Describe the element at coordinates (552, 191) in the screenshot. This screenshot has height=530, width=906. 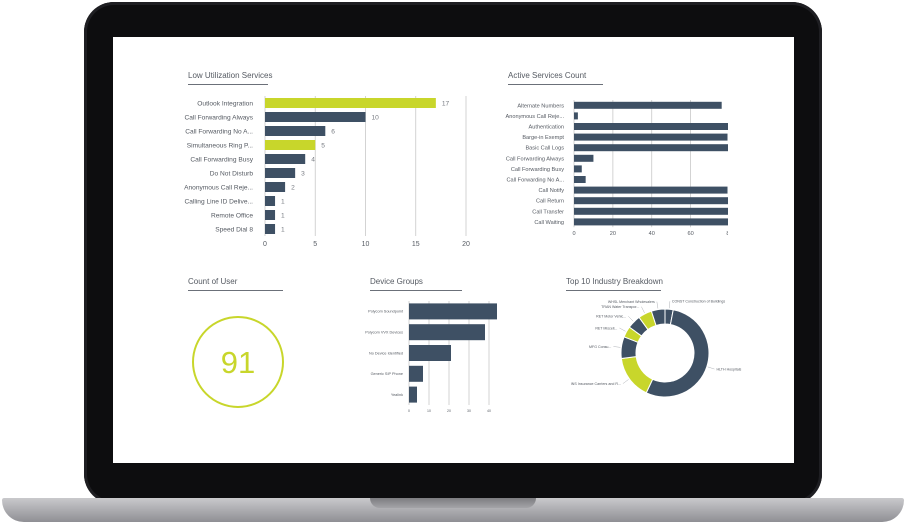
I see `category-label: Call Notify` at that location.